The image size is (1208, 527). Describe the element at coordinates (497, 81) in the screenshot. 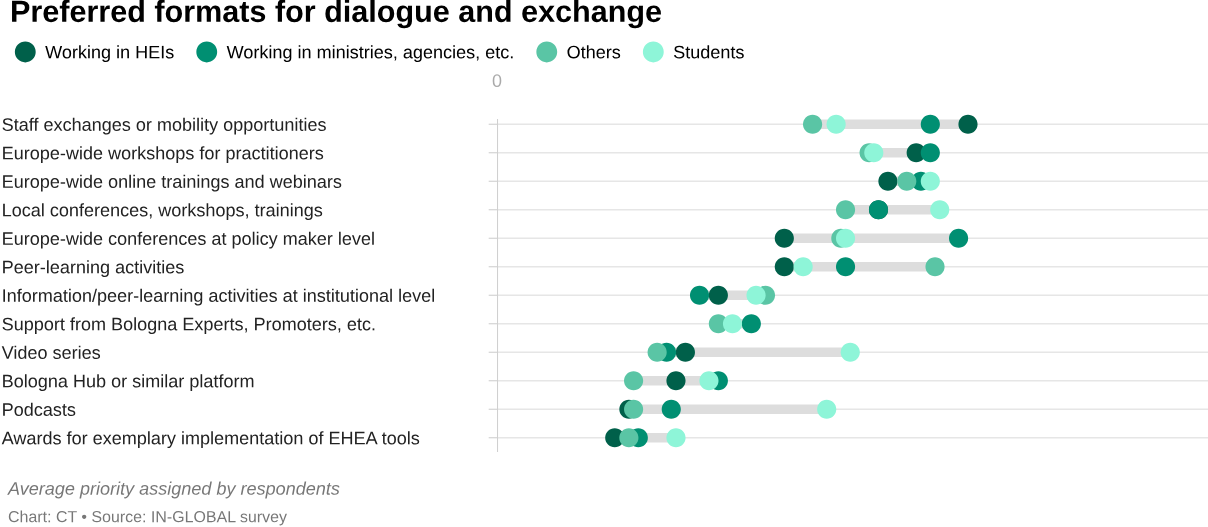

I see `ref-line-label: 0` at that location.